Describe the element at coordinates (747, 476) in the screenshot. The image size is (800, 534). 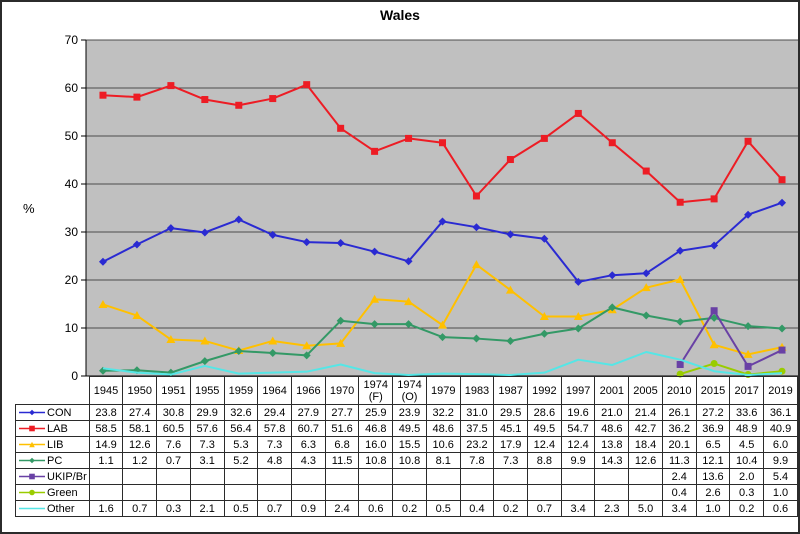
I see `table-value-cell: 2.0` at that location.